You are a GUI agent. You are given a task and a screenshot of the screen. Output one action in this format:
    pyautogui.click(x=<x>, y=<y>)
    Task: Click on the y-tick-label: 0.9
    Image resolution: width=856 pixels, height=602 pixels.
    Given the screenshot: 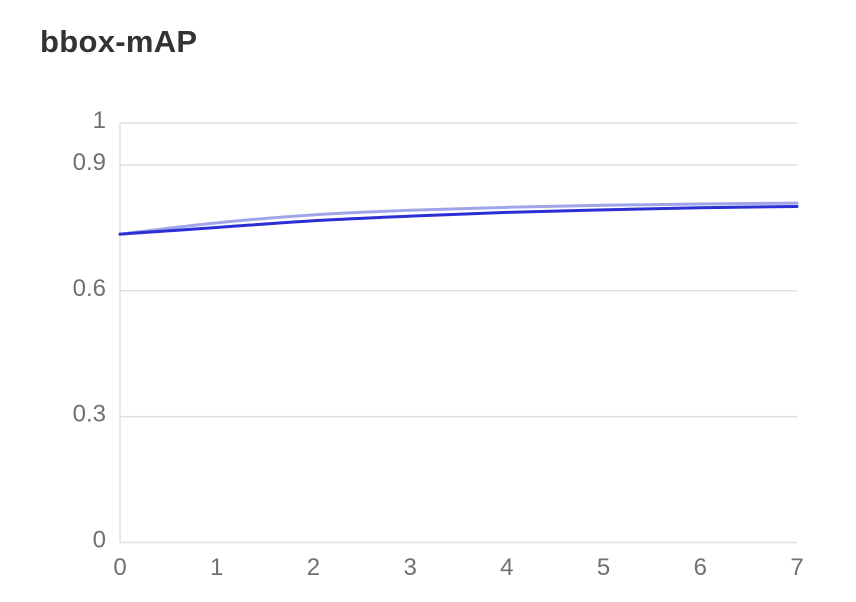 What is the action you would take?
    pyautogui.click(x=89, y=162)
    